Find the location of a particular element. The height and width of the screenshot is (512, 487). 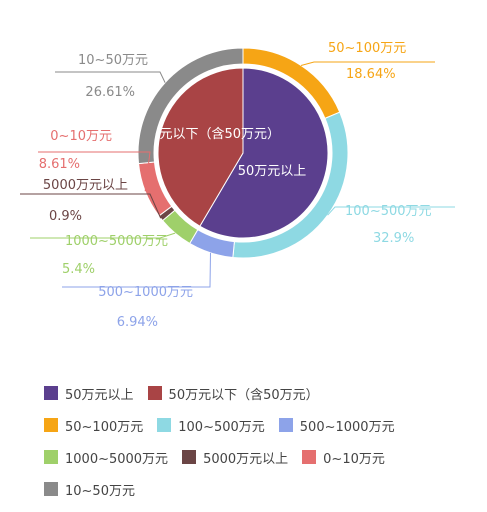

legend-item: 500~1000万元 is located at coordinates (336, 425).